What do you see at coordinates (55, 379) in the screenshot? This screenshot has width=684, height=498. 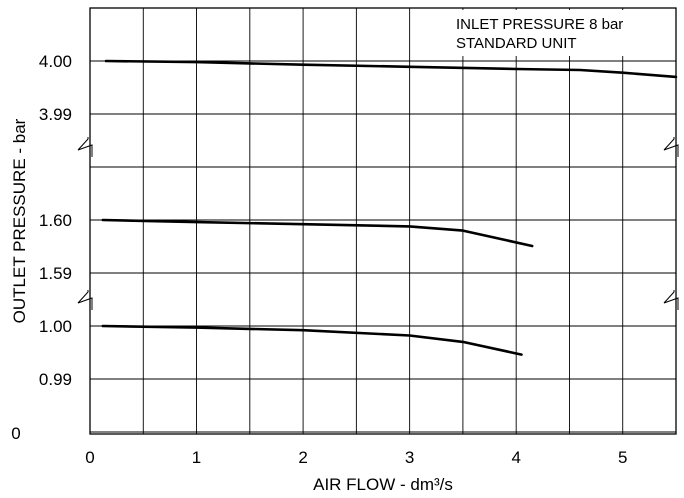 I see `y-tick-label: 0.99` at bounding box center [55, 379].